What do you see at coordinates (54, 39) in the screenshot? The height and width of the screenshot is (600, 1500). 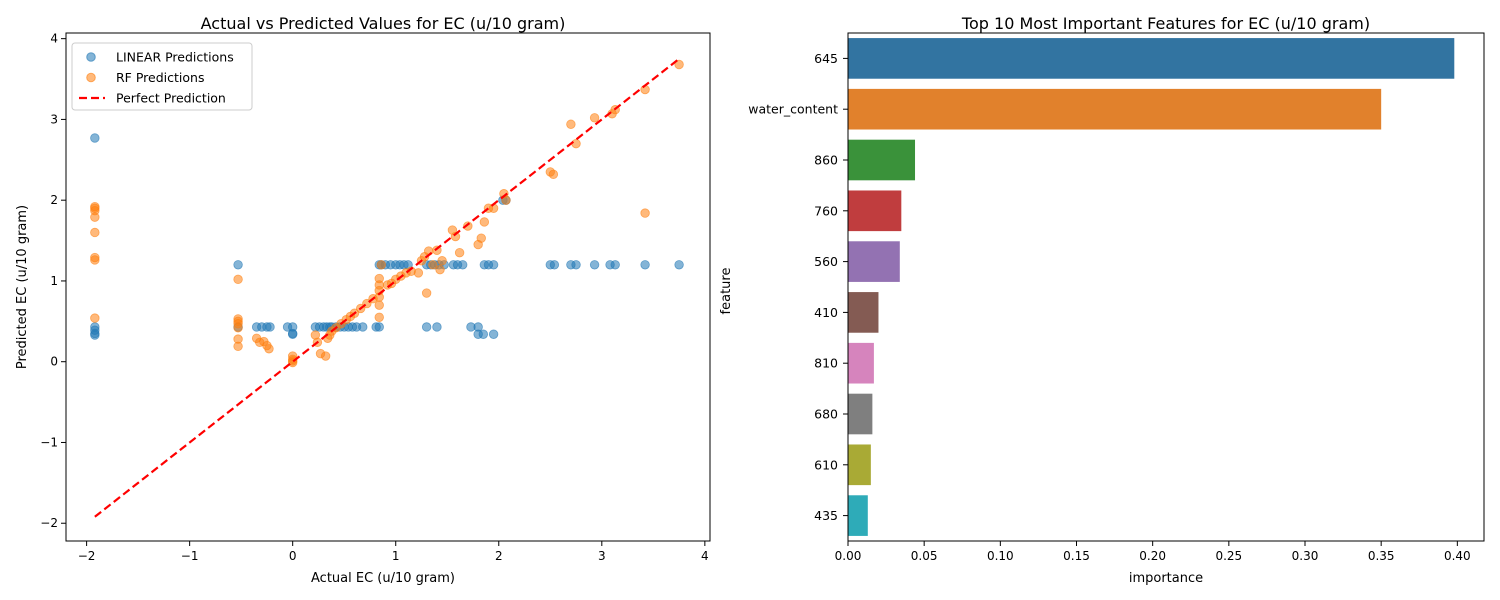 I see `y-tick-label: 4` at bounding box center [54, 39].